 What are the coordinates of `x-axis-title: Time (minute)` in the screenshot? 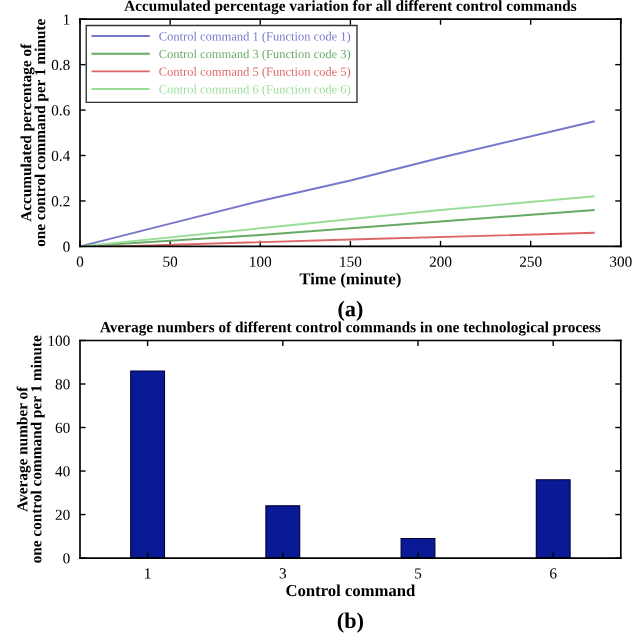 It's located at (350, 280).